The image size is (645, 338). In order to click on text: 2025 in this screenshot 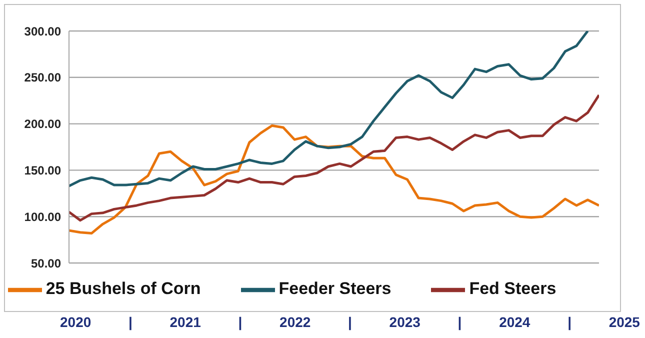, I will do `click(624, 322)`.